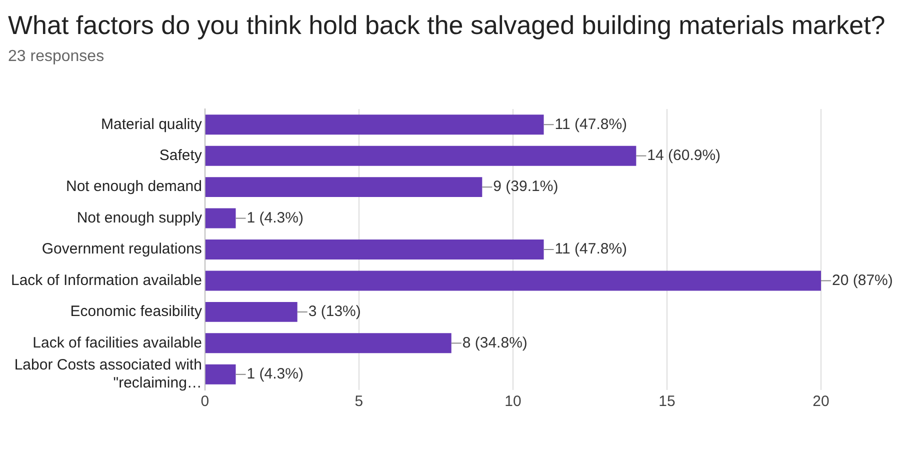 The image size is (914, 472). What do you see at coordinates (495, 343) in the screenshot?
I see `data-label: 8 (34.8%)` at bounding box center [495, 343].